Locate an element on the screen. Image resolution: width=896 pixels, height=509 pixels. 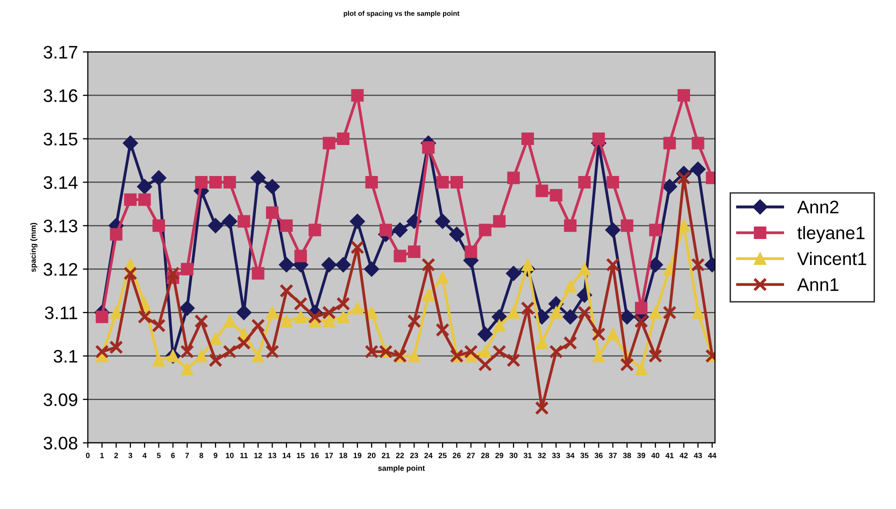
legend-label: Ann1 is located at coordinates (817, 284).